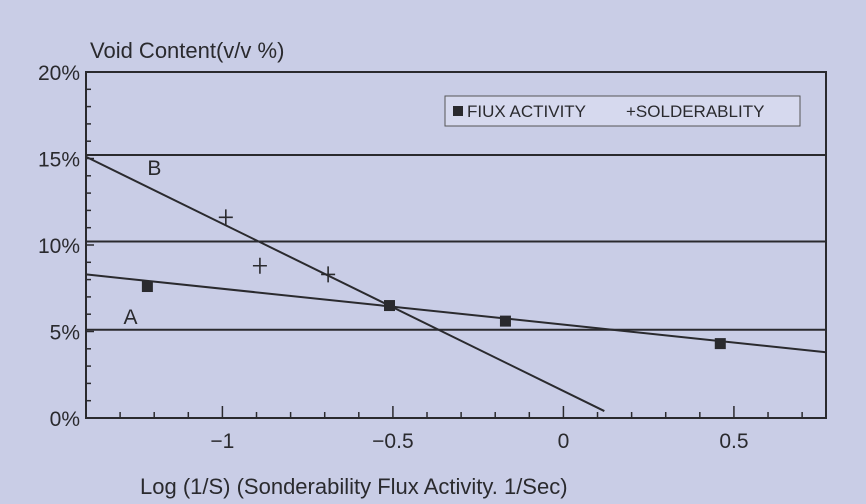 This screenshot has width=866, height=504. I want to click on line-label-a: A, so click(131, 317).